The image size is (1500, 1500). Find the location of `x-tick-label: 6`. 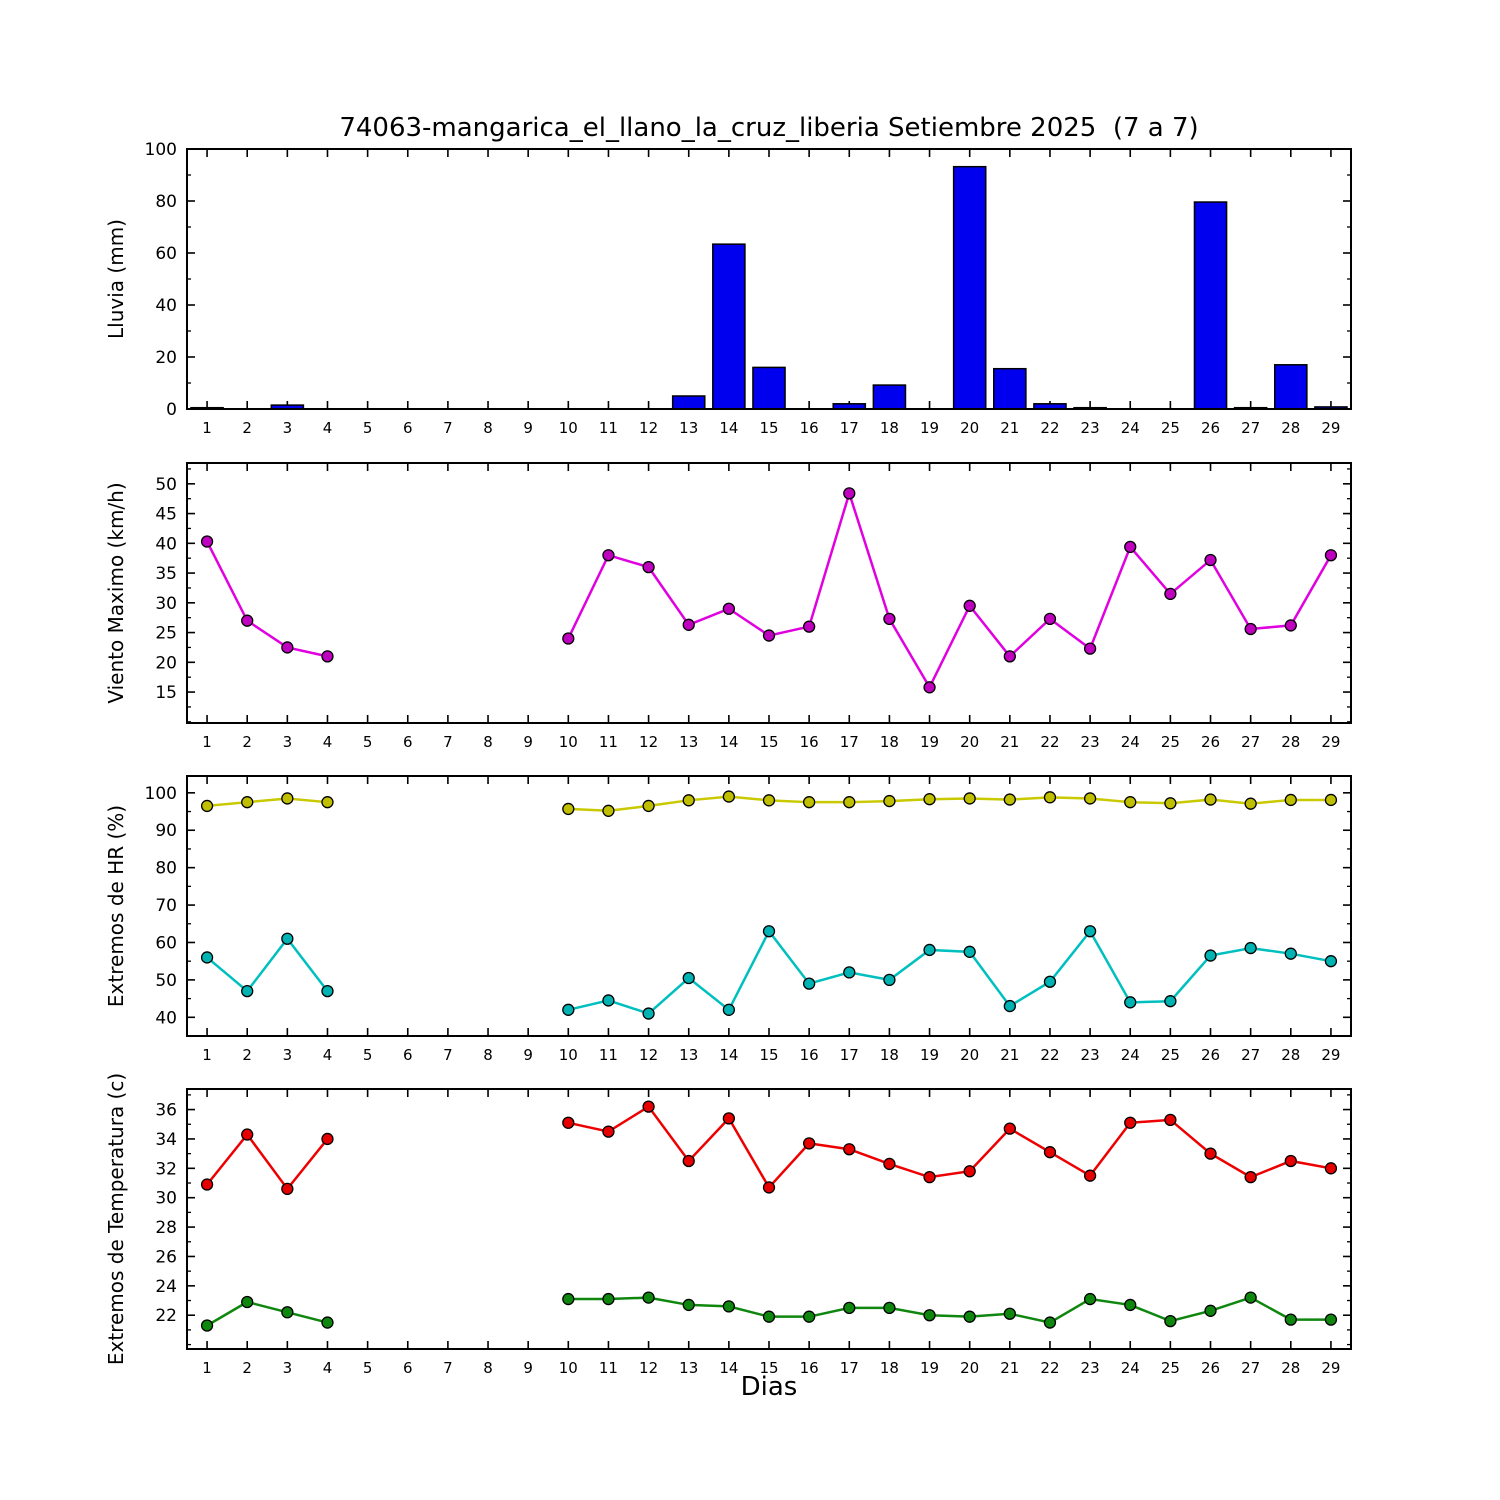

x-tick-label: 6 is located at coordinates (408, 742).